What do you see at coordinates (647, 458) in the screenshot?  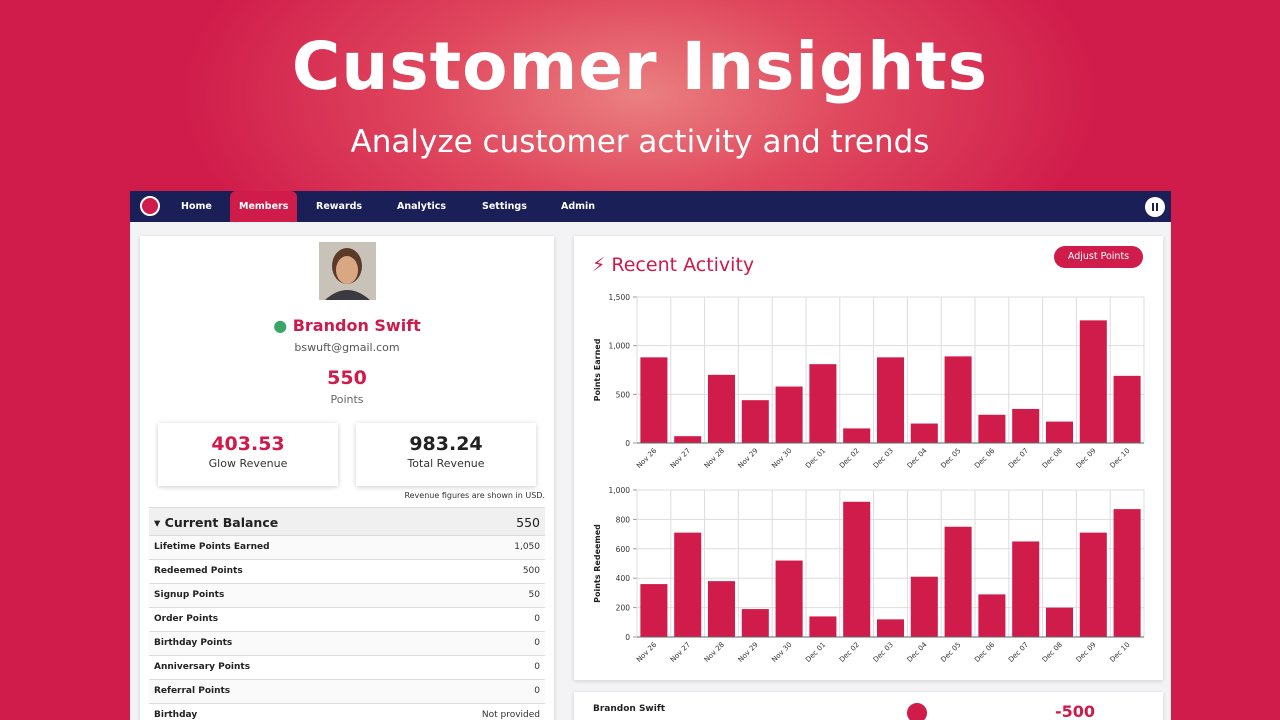 I see `x-tick-label: Nov 26` at bounding box center [647, 458].